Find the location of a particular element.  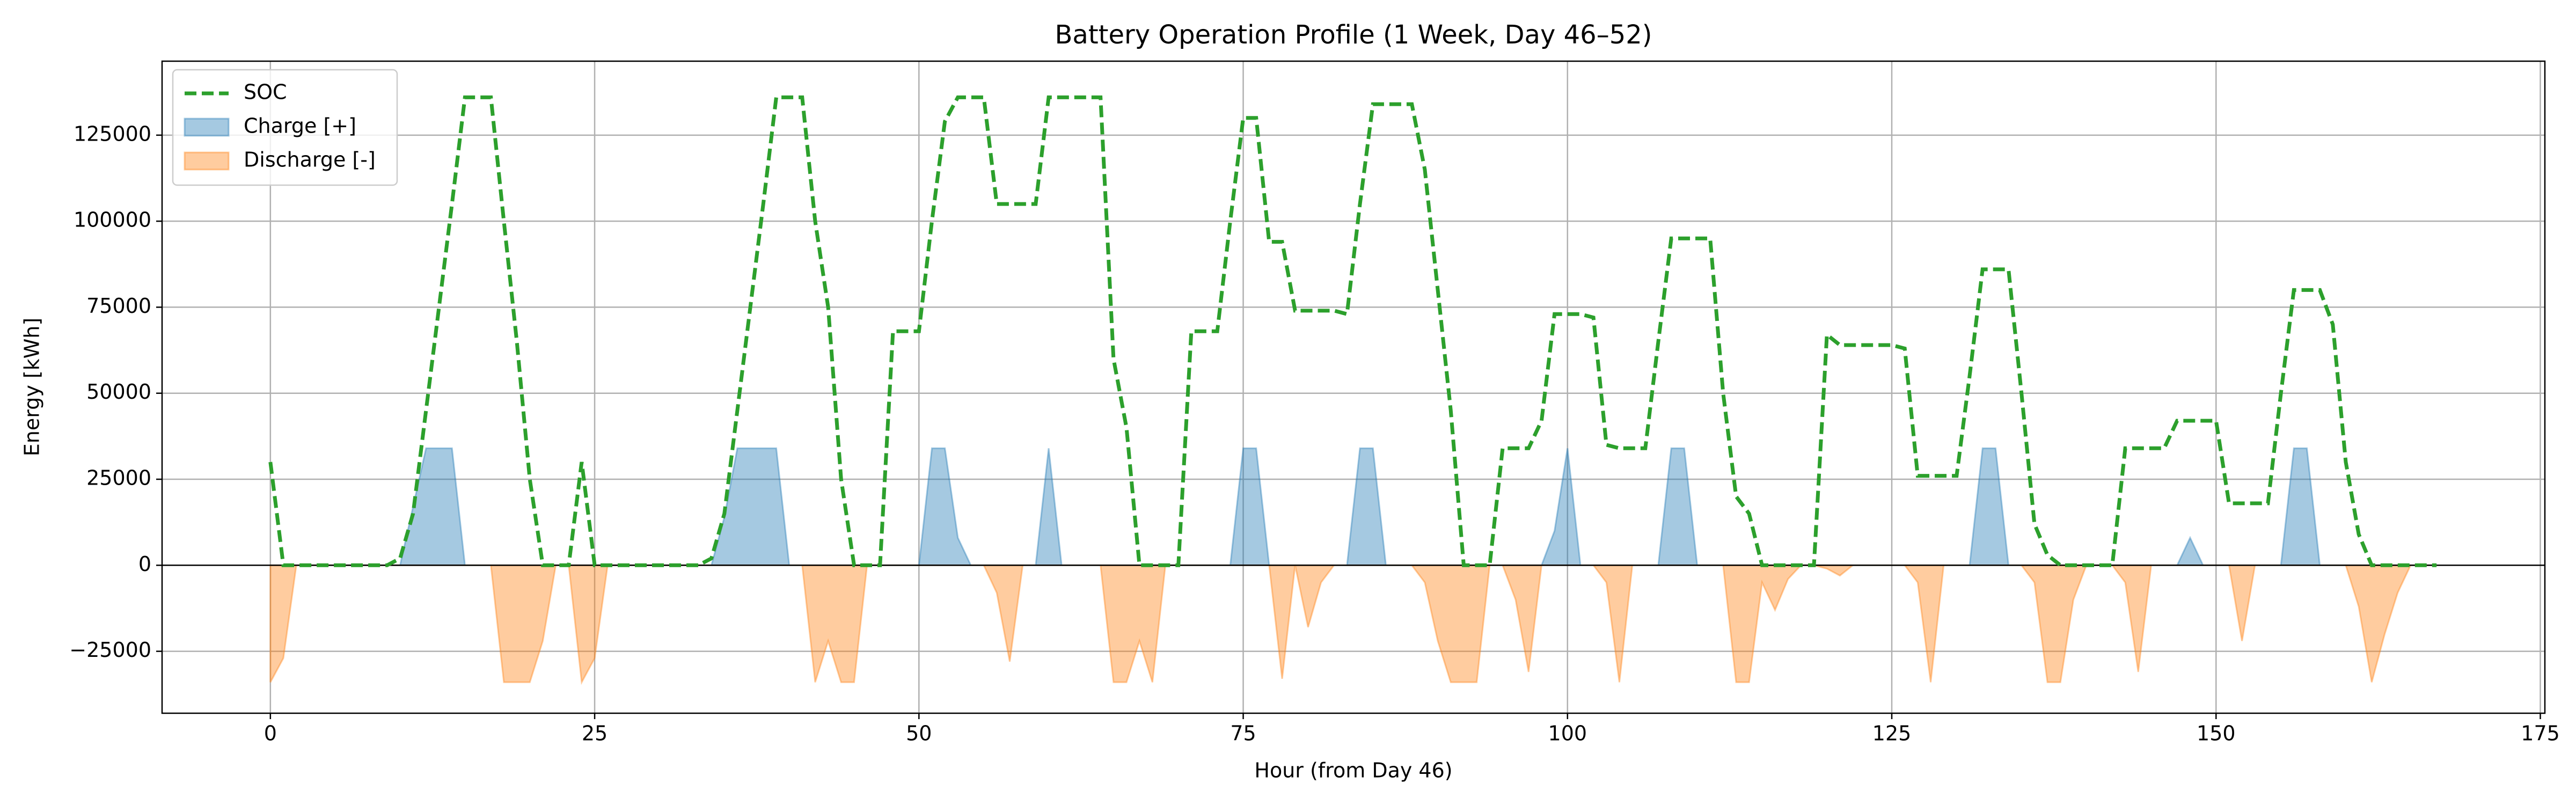

y-tick-label: 50000 is located at coordinates (118, 392).